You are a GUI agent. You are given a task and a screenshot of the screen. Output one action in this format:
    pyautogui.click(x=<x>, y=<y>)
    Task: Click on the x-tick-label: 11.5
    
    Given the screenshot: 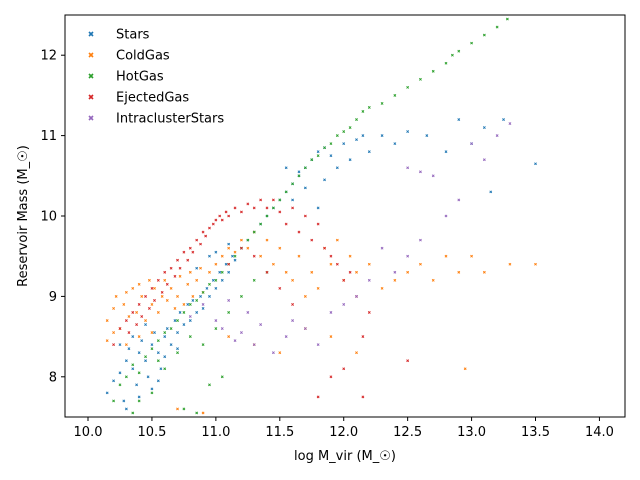 What is the action you would take?
    pyautogui.click(x=279, y=432)
    